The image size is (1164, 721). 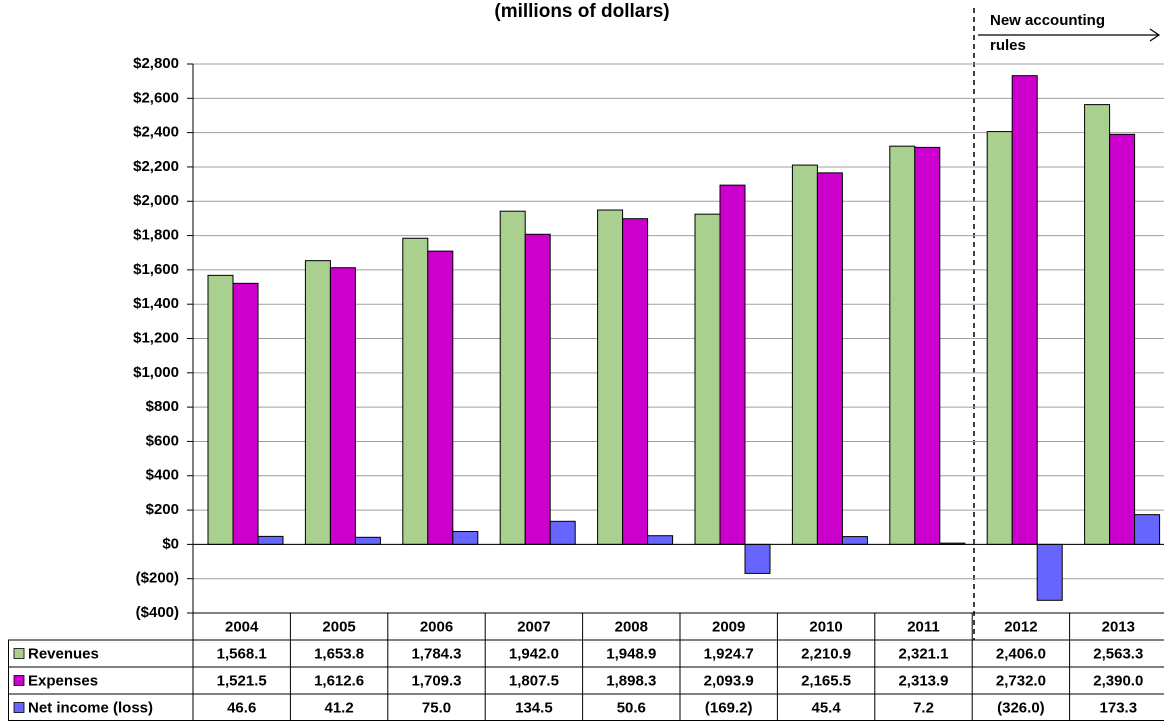 What do you see at coordinates (826, 653) in the screenshot?
I see `table-cell: 2,210.9` at bounding box center [826, 653].